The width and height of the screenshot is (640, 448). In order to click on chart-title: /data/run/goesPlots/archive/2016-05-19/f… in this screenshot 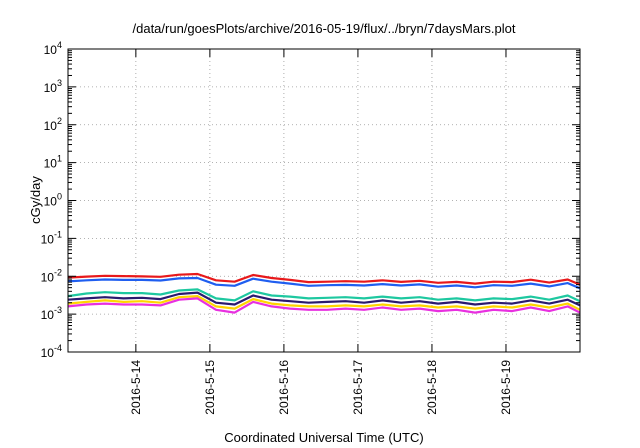, I will do `click(324, 28)`.